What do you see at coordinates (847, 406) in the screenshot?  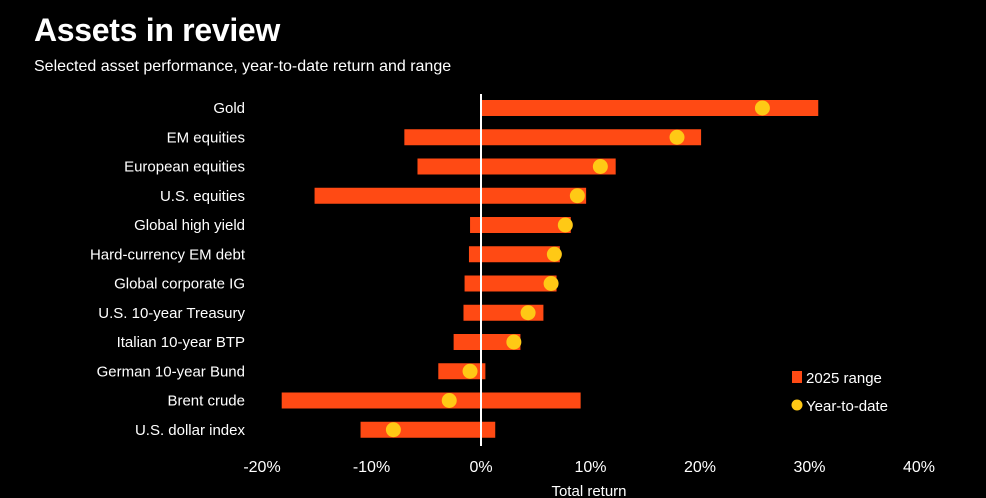 I see `legend-ytd-label: Year-to-date` at bounding box center [847, 406].